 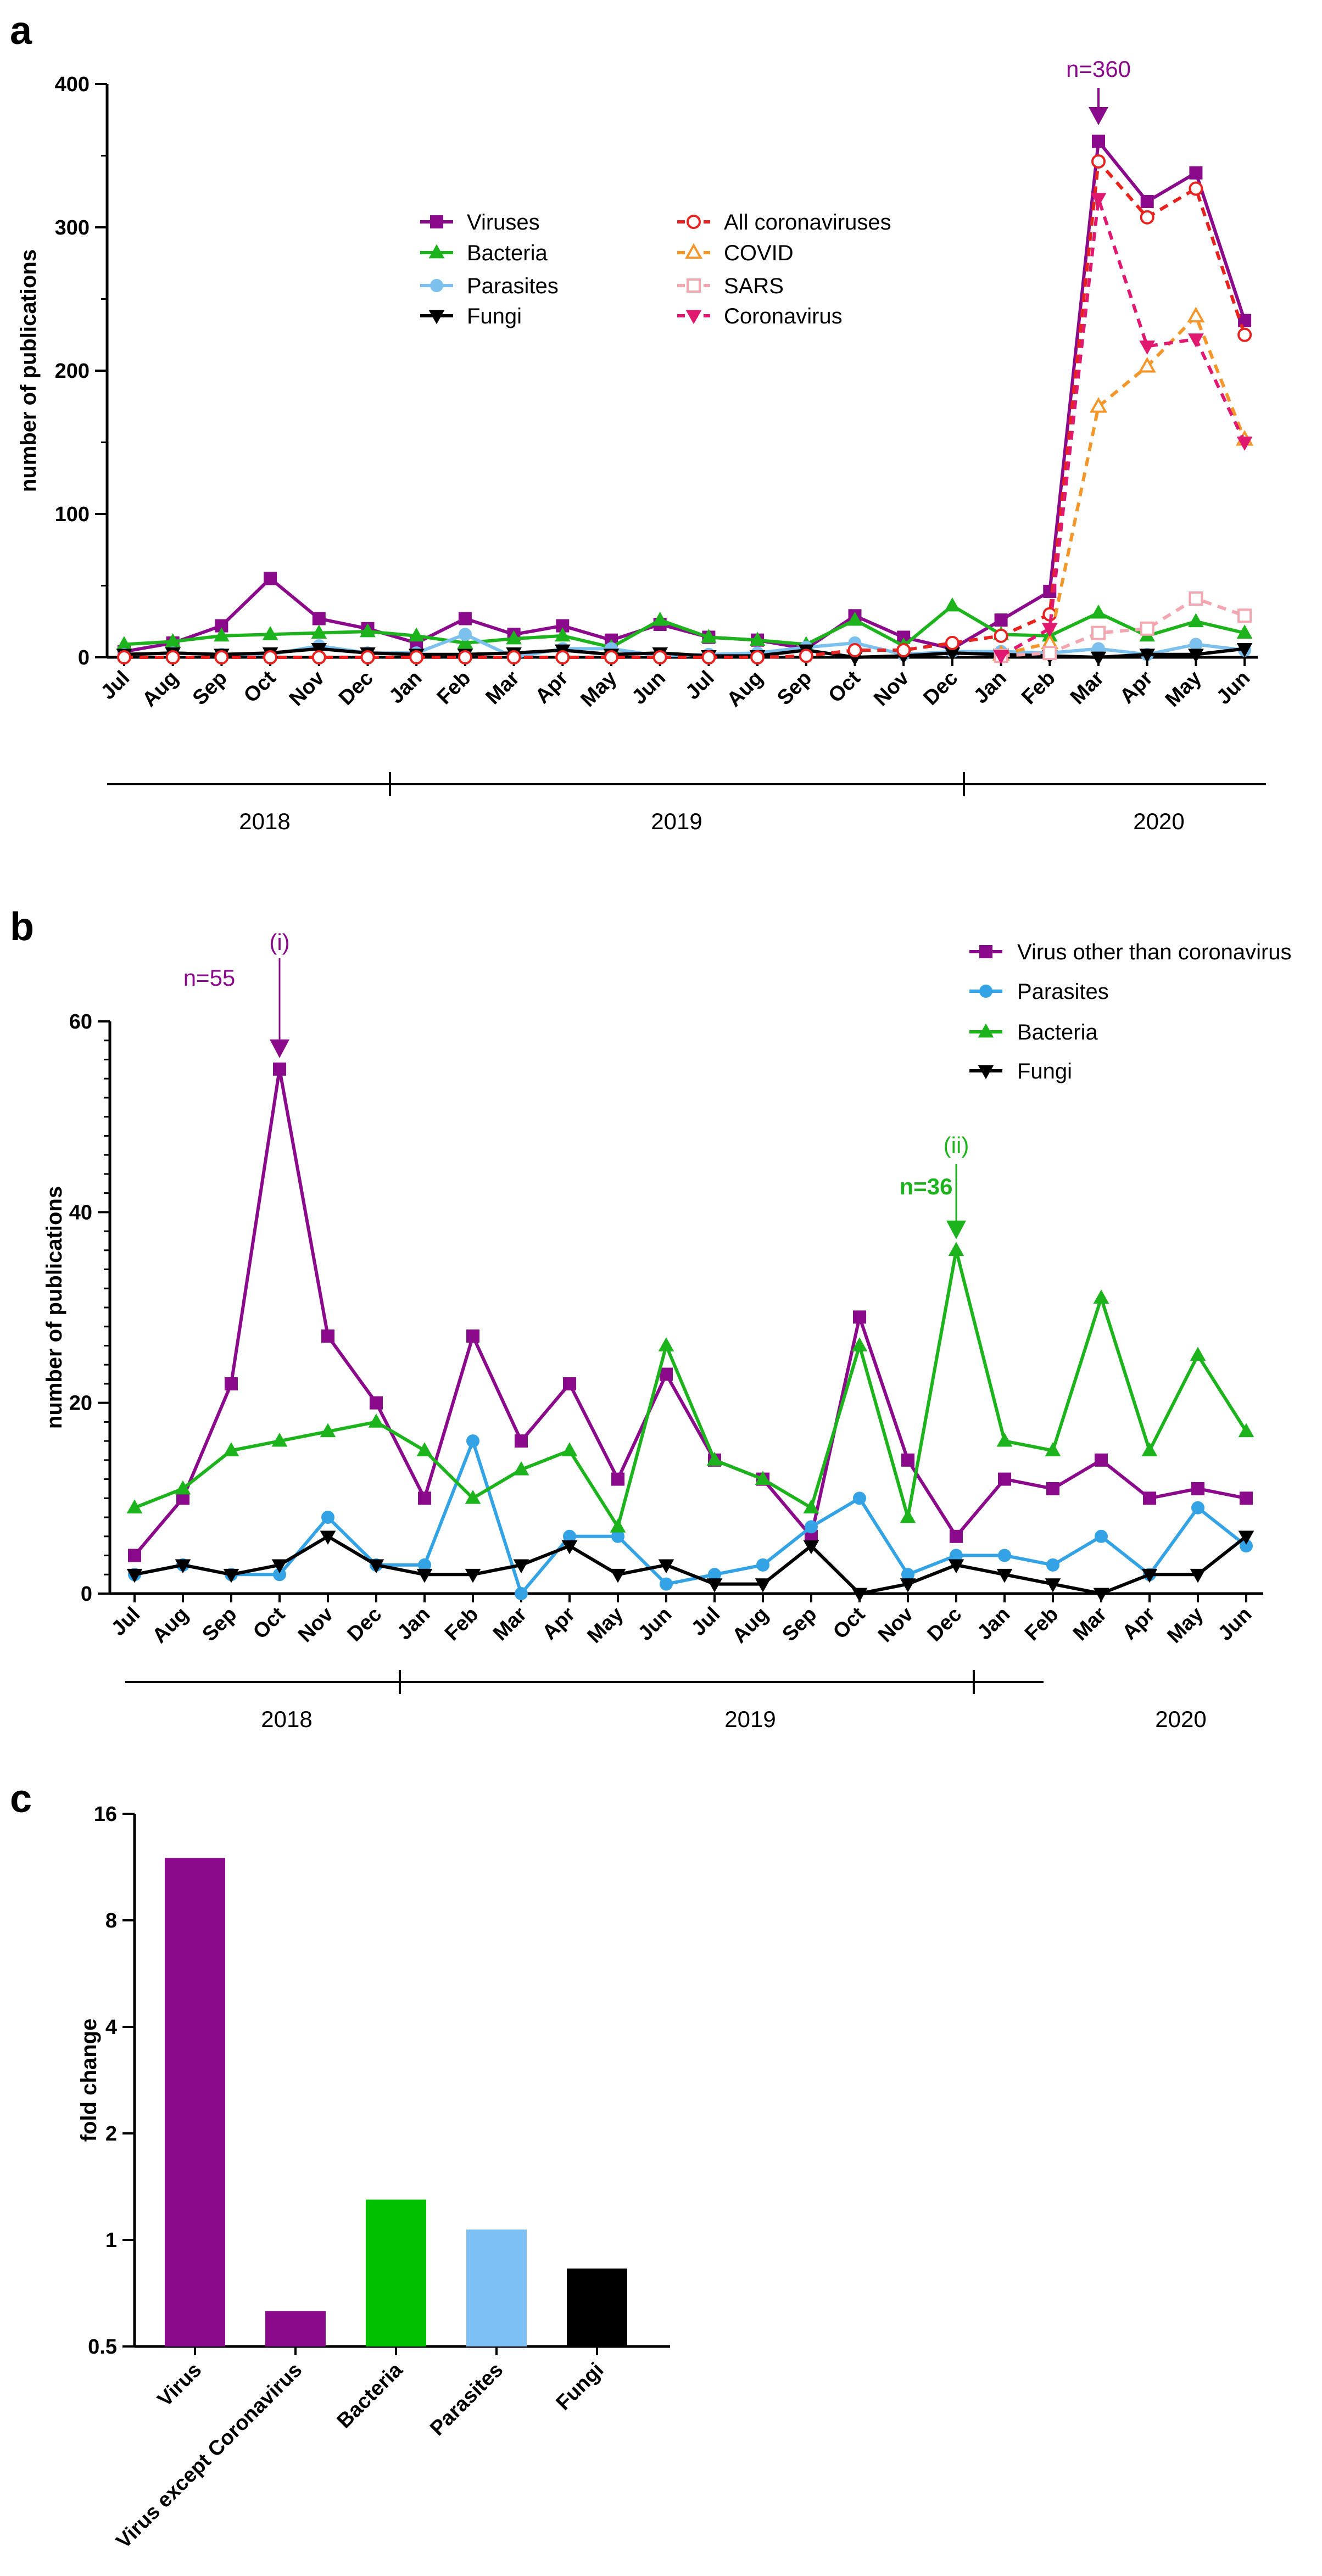 I want to click on point-all-coronaviruses-nov, so click(x=318, y=657).